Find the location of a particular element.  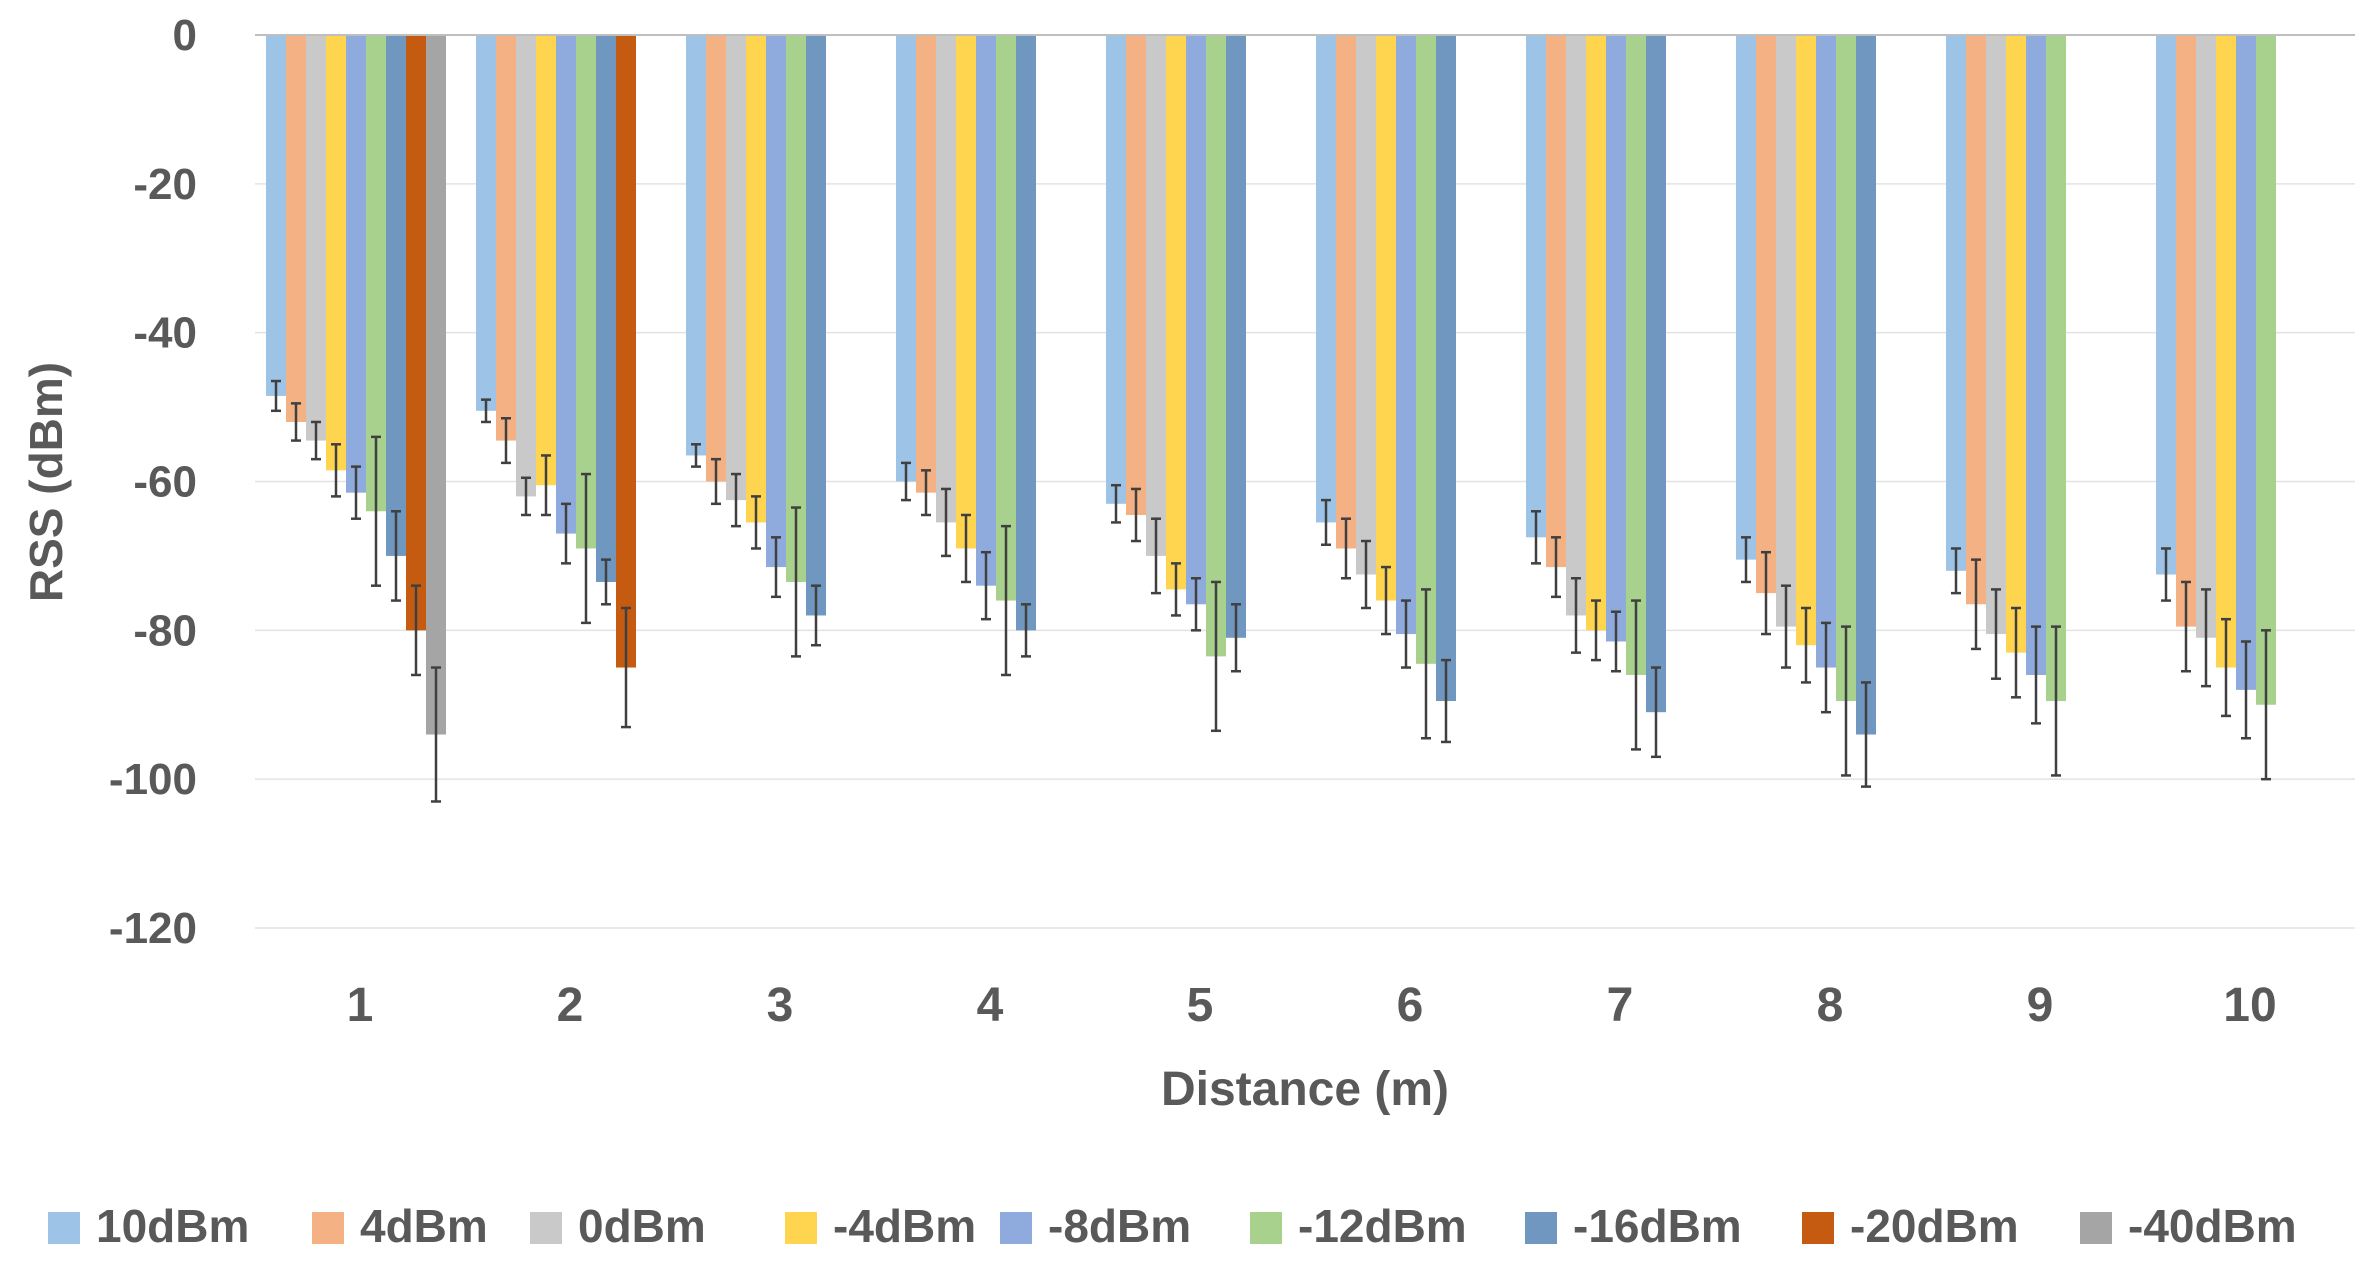

x-tick-label: 10 is located at coordinates (2249, 1005).